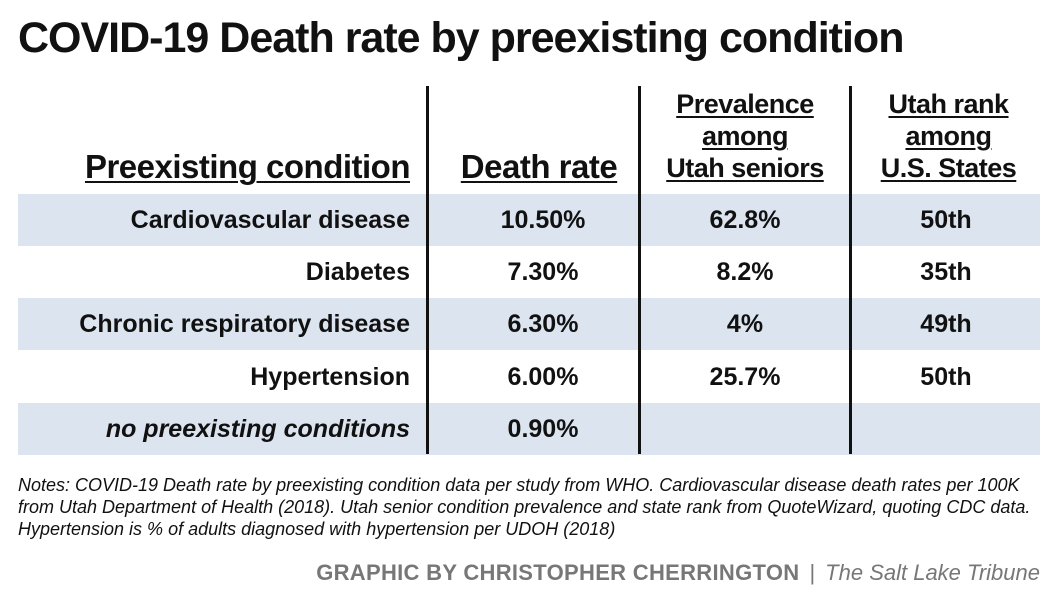 The height and width of the screenshot is (600, 1056). I want to click on cell-death-rate: 0.90%, so click(543, 428).